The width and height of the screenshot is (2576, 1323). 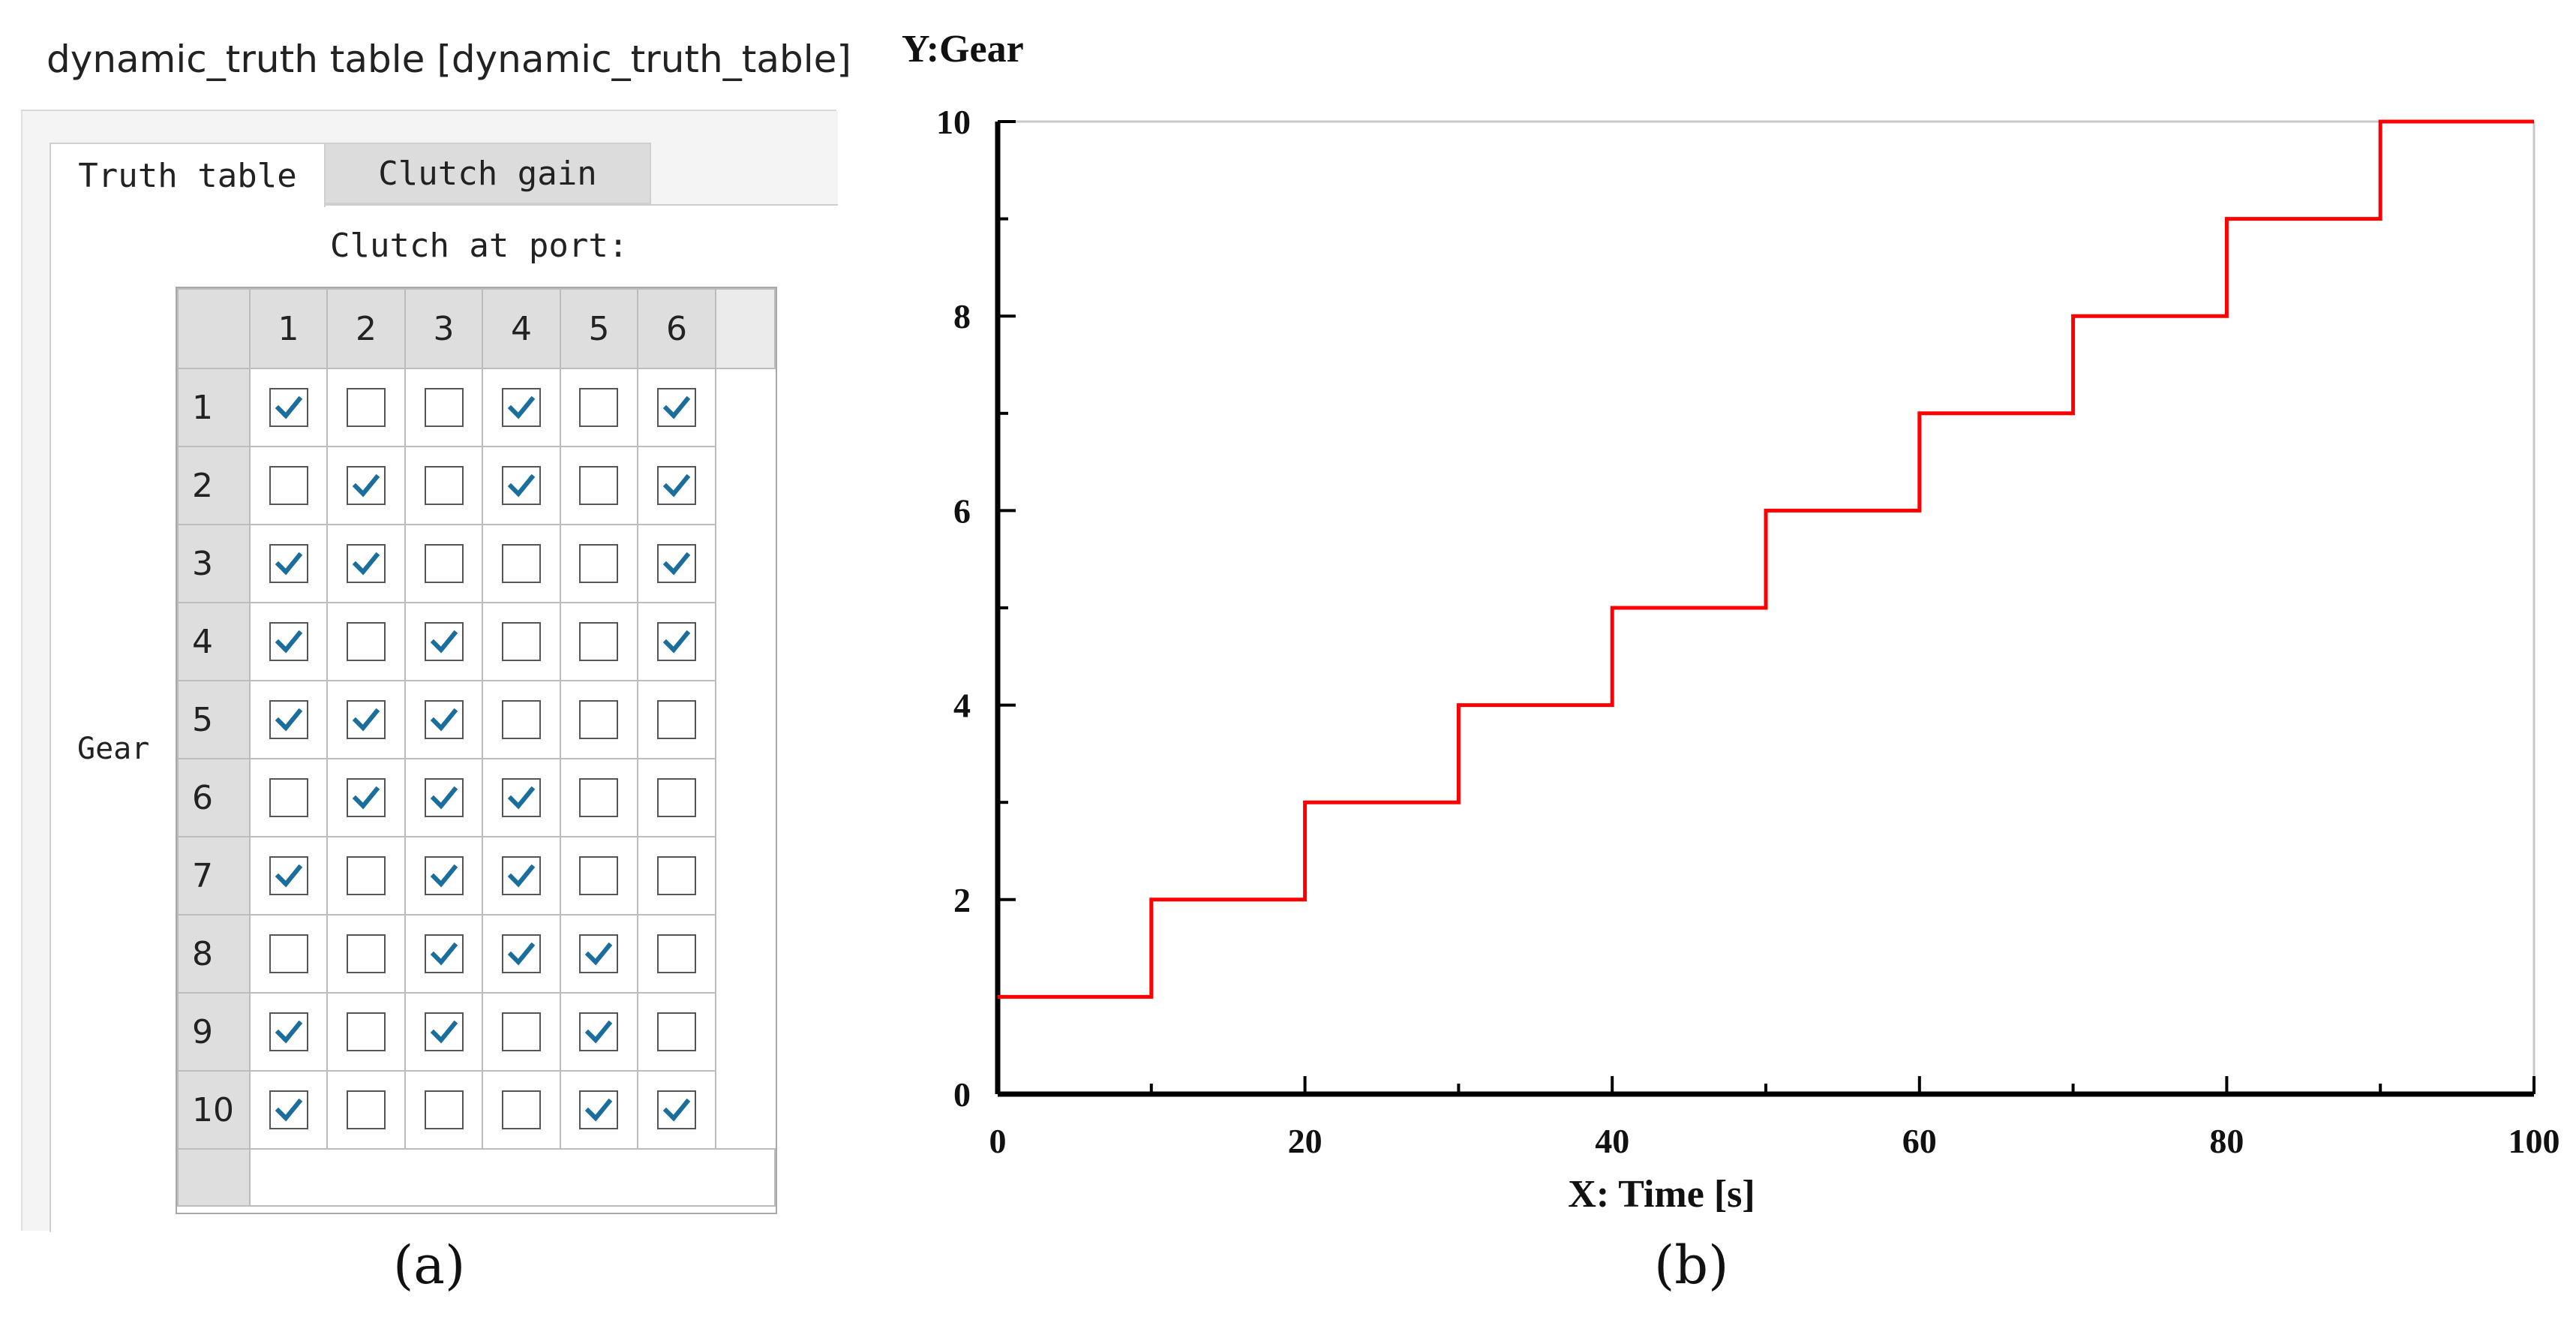 What do you see at coordinates (953, 122) in the screenshot?
I see `y-tick-label: 10` at bounding box center [953, 122].